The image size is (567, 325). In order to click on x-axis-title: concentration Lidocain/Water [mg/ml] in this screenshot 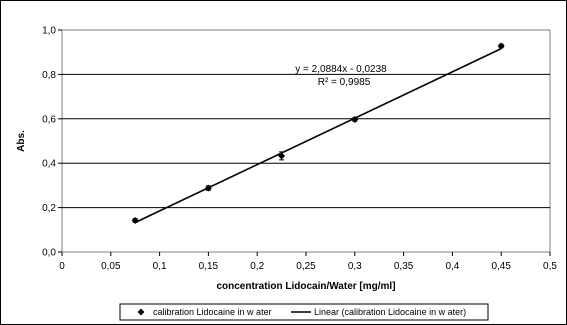, I will do `click(305, 286)`.